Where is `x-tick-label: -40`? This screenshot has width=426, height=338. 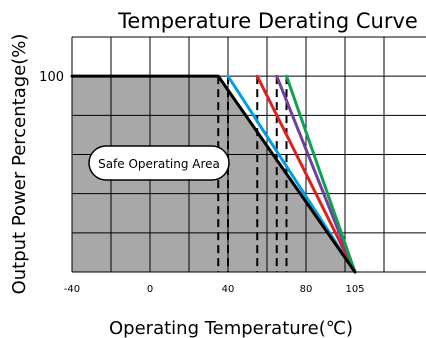
x-tick-label: -40 is located at coordinates (72, 289).